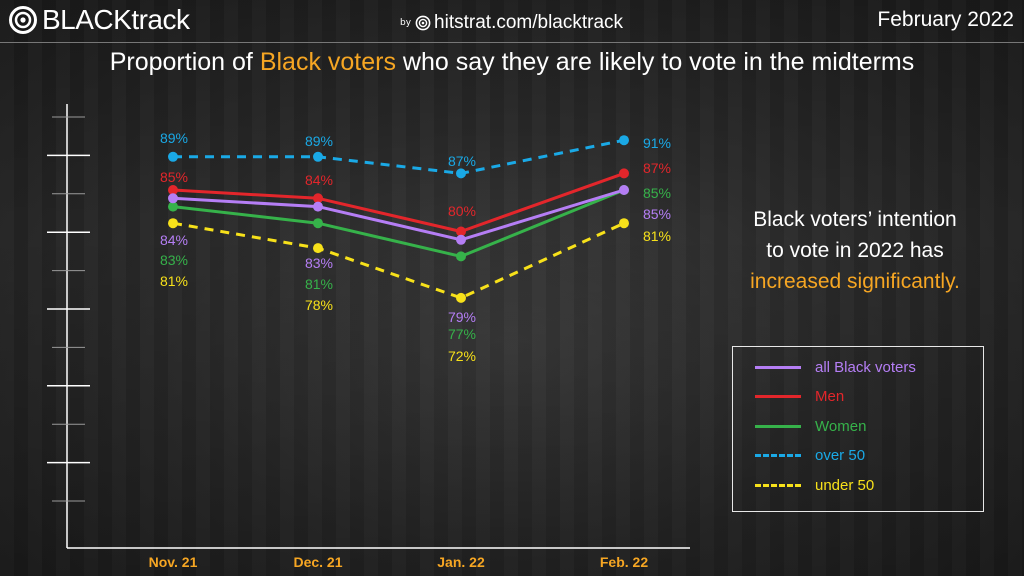 The image size is (1024, 576). What do you see at coordinates (810, 456) in the screenshot?
I see `legend-entry: over 50` at bounding box center [810, 456].